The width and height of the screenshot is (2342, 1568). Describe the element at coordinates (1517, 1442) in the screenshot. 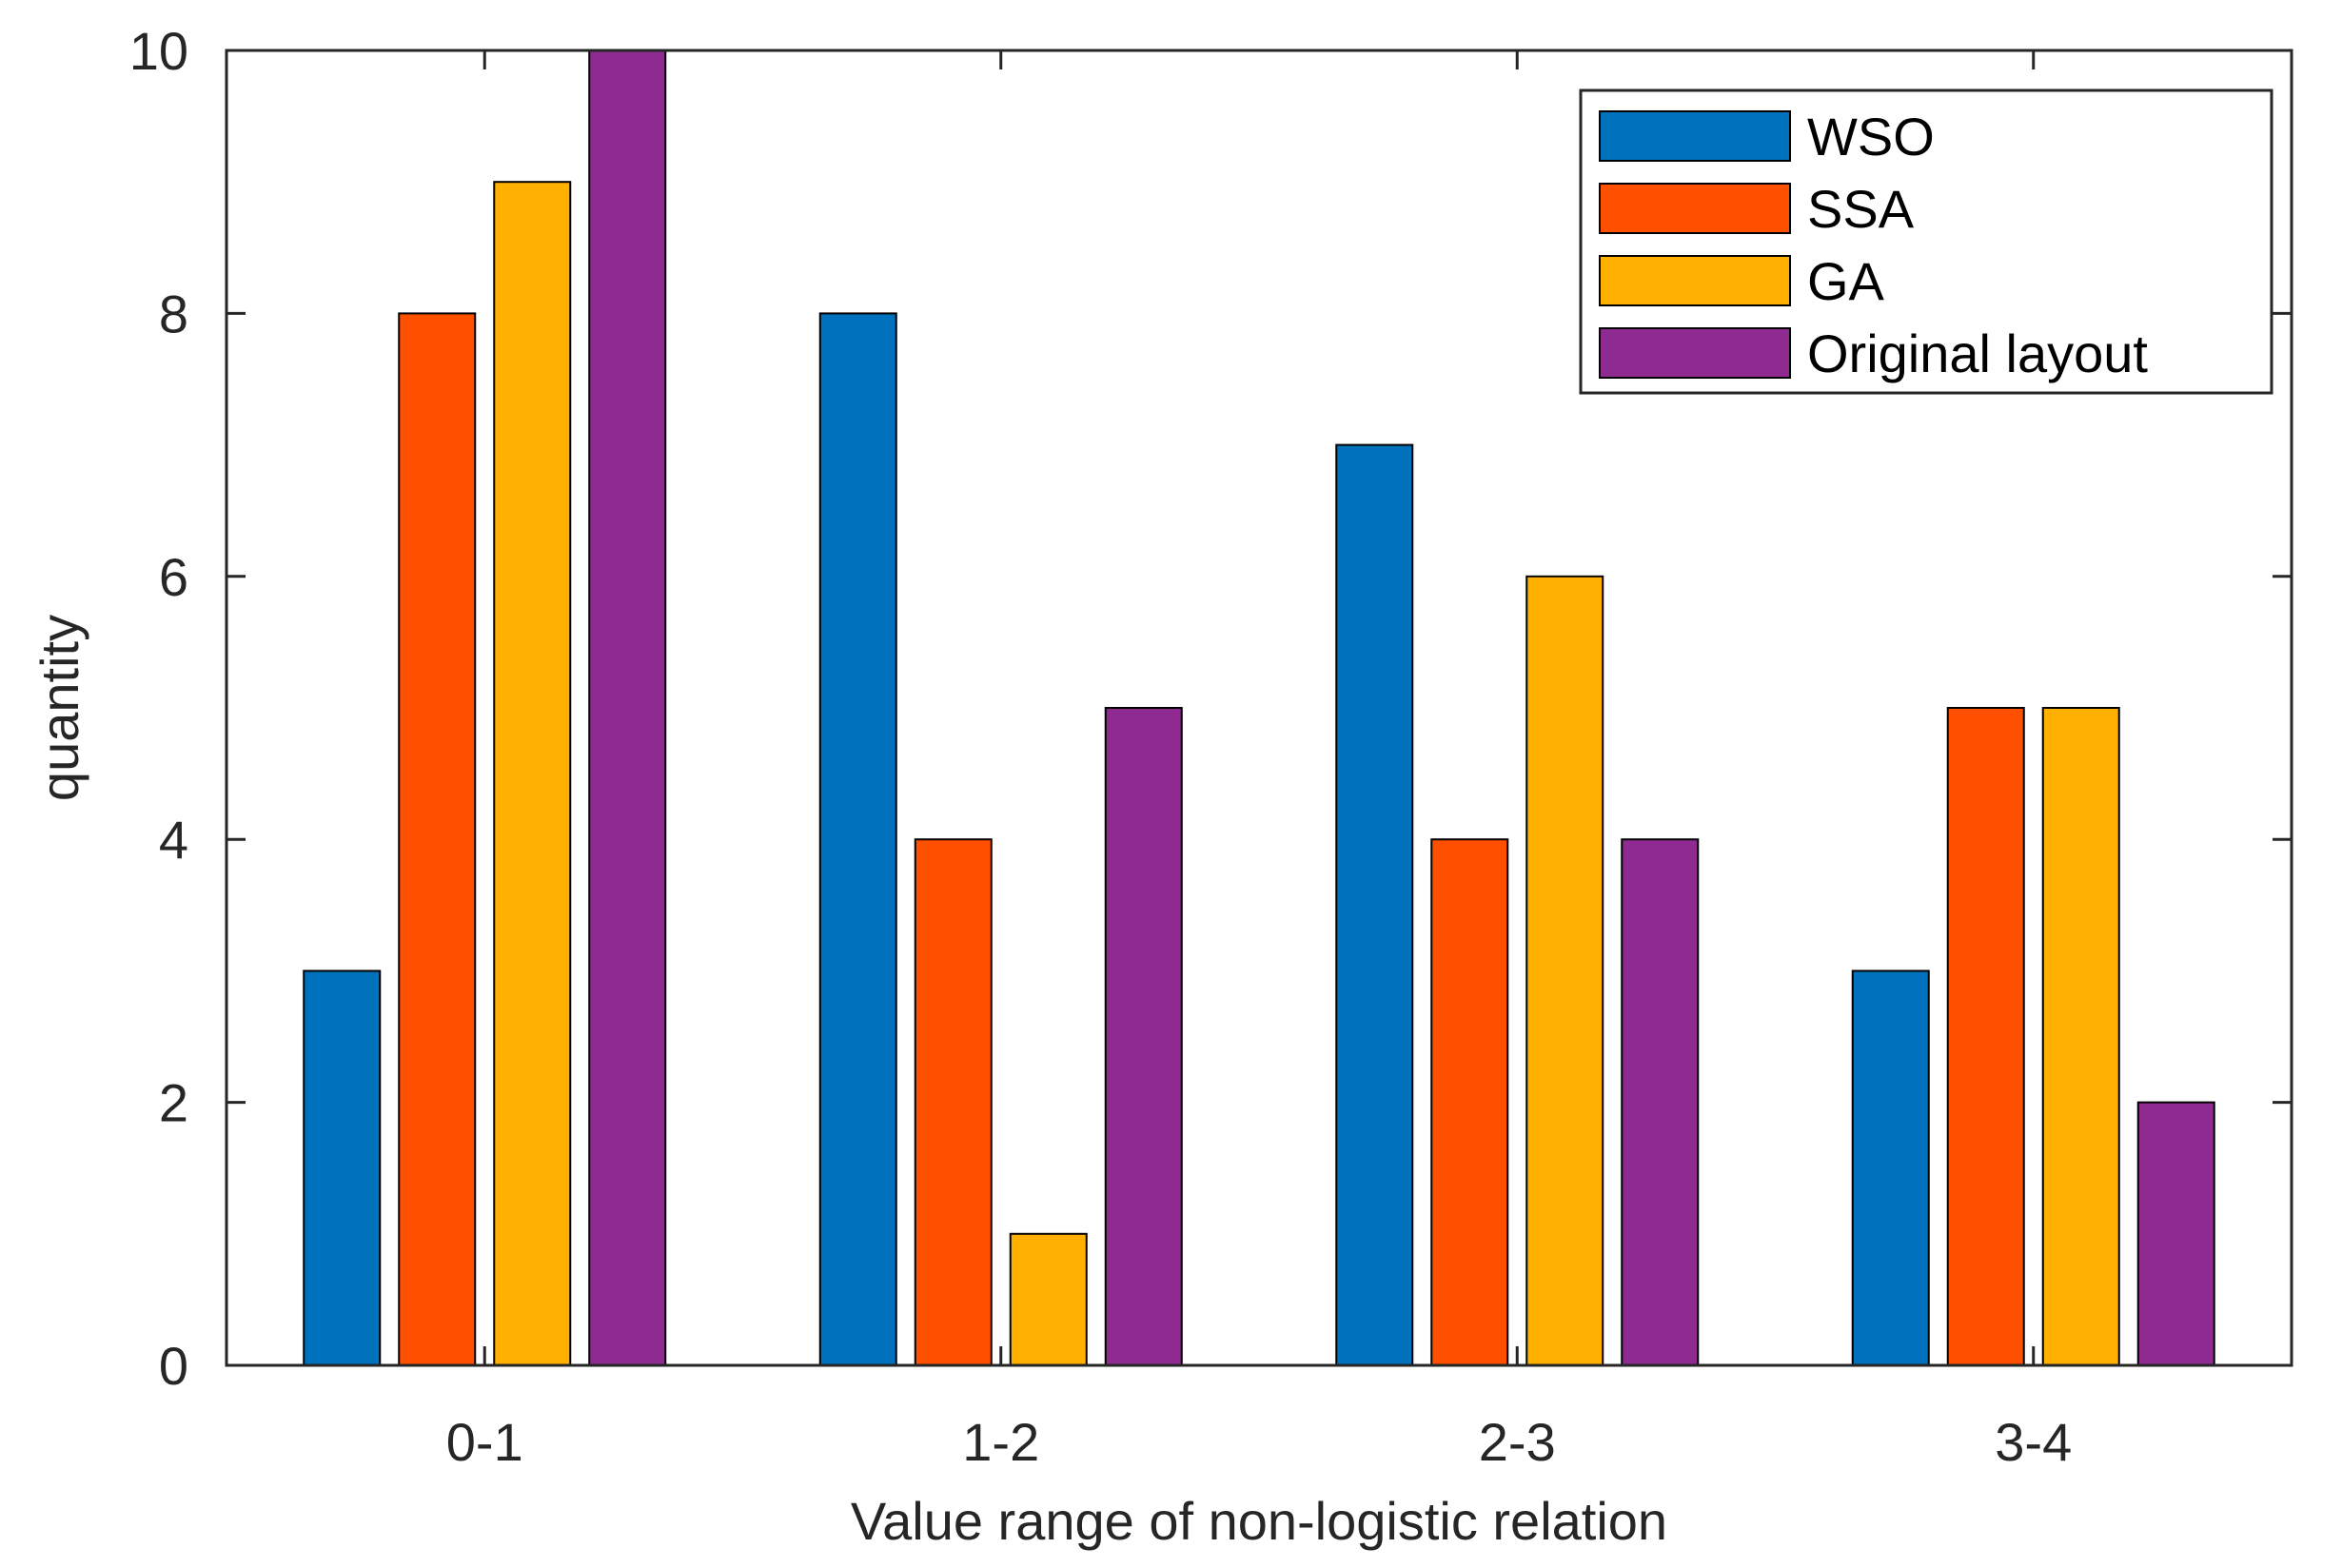

I see `x-tick-label: 2-3` at that location.